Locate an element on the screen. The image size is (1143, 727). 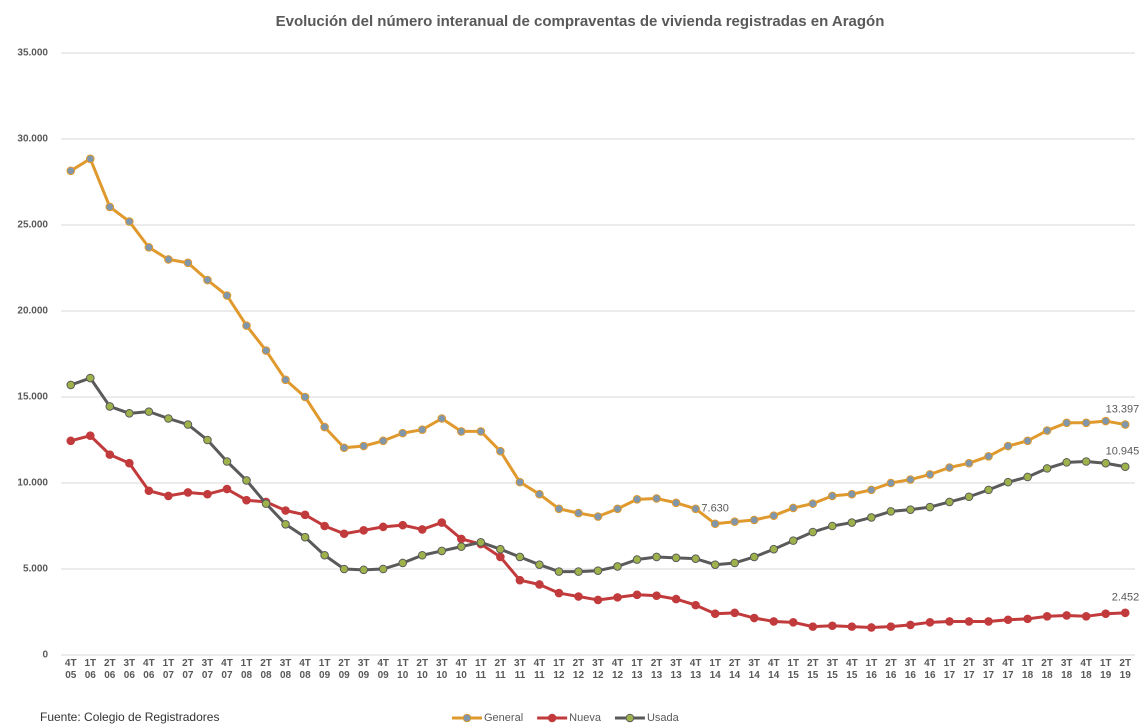
x-tick-label: 1T 06 is located at coordinates (90, 669).